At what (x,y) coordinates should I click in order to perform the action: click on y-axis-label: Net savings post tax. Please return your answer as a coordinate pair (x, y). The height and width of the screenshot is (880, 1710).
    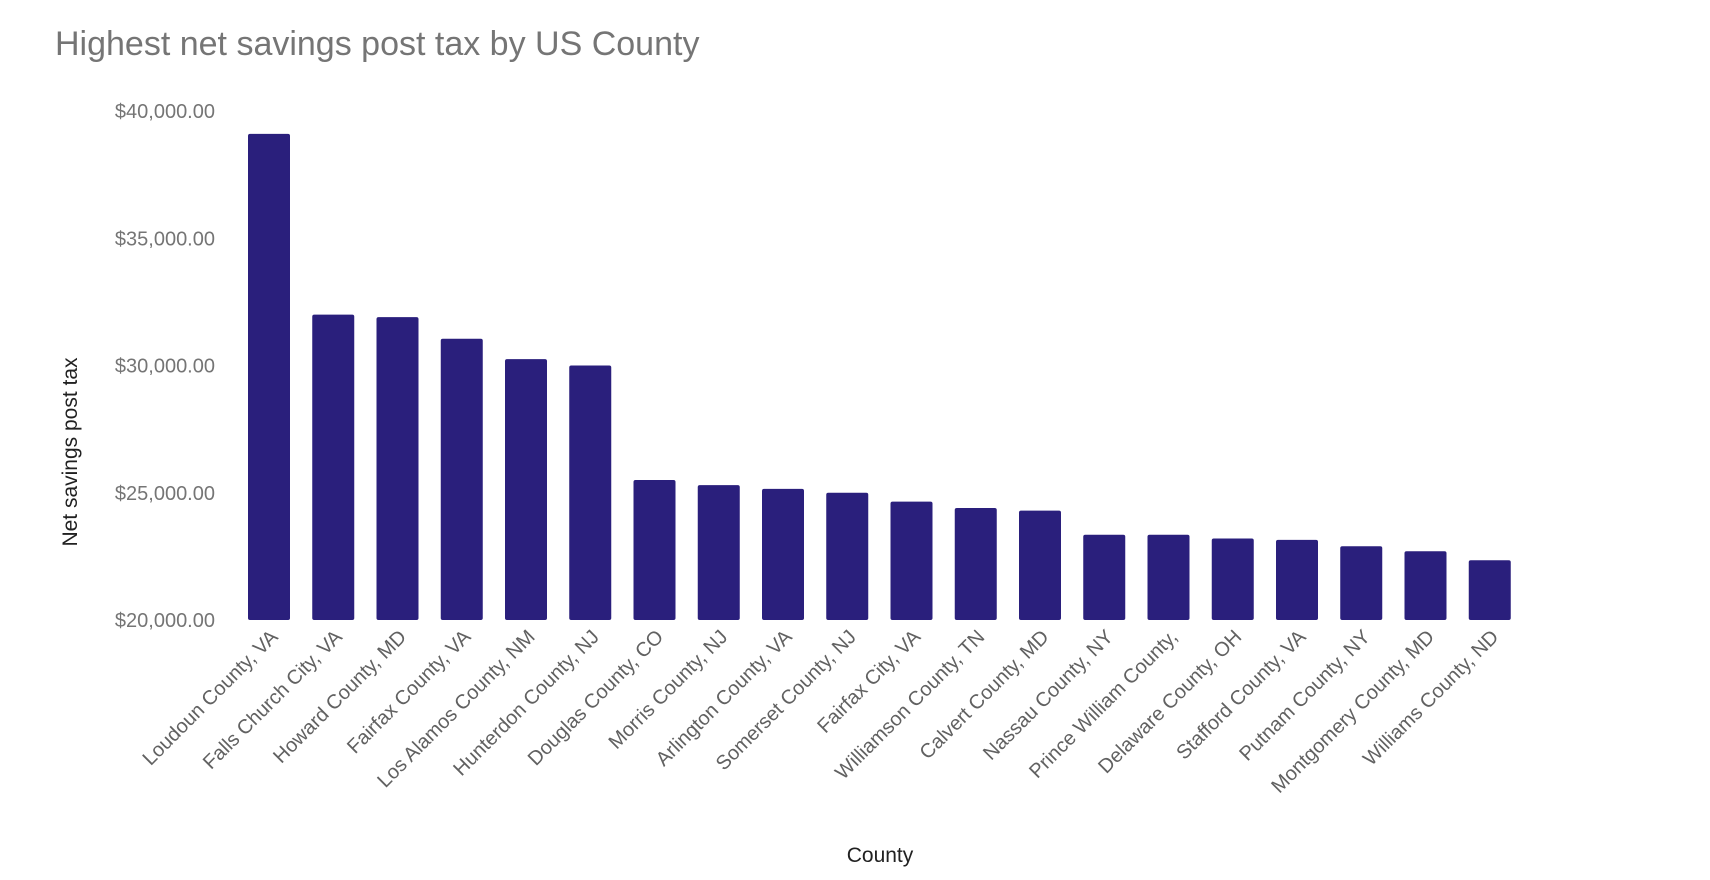
    Looking at the image, I should click on (70, 452).